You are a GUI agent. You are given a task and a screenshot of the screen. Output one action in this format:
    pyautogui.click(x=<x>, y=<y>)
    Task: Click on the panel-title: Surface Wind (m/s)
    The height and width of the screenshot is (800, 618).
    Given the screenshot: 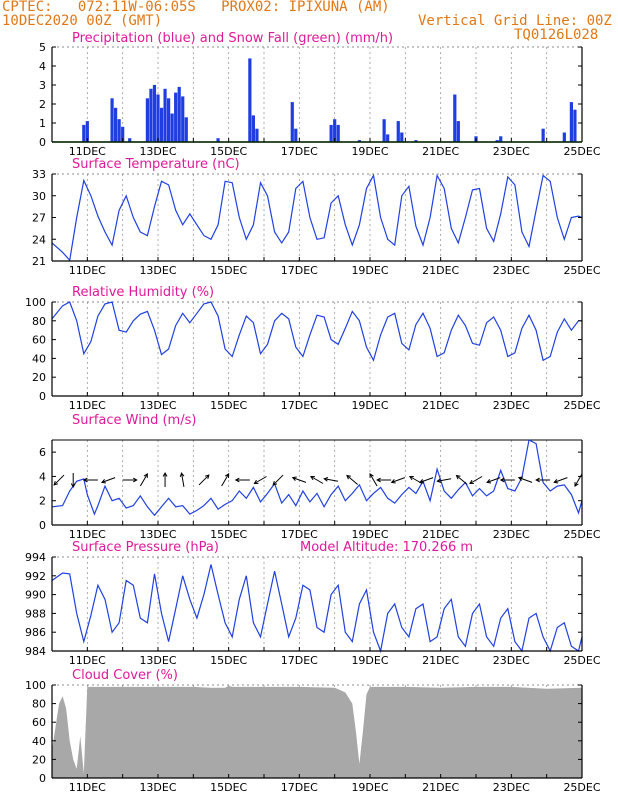 What is the action you would take?
    pyautogui.click(x=134, y=420)
    